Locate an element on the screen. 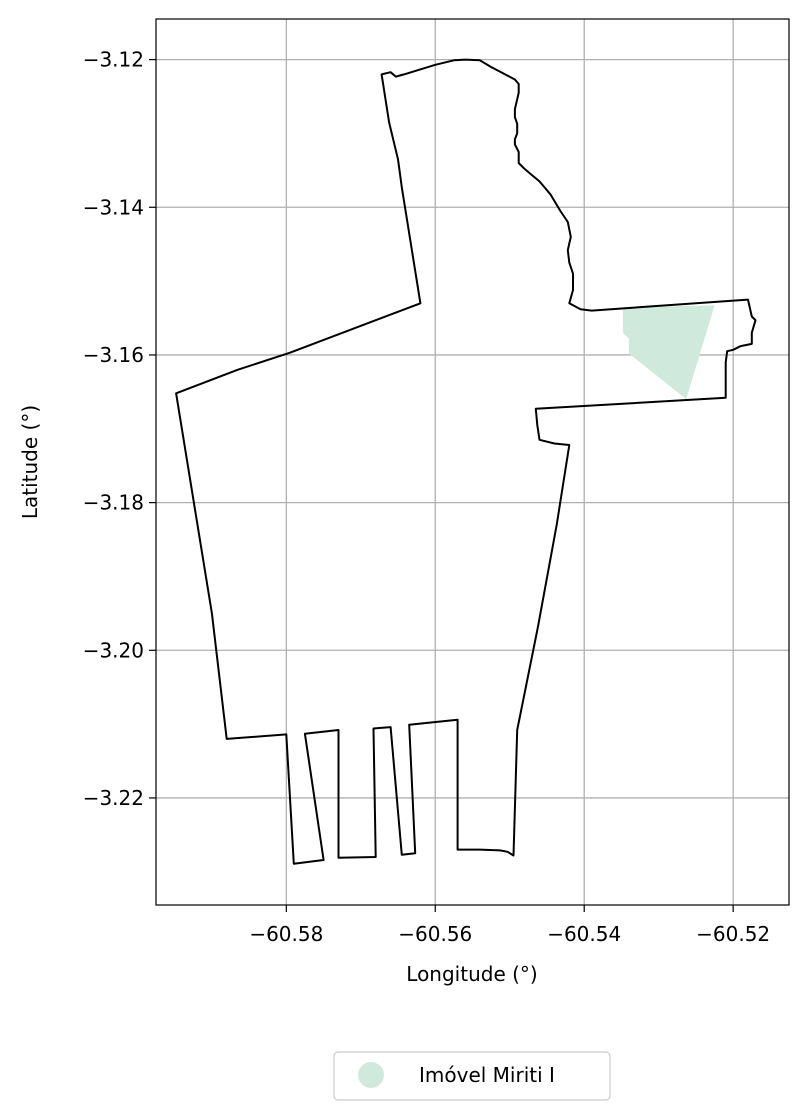  x-axis-title: Longitude (°) is located at coordinates (471, 974).